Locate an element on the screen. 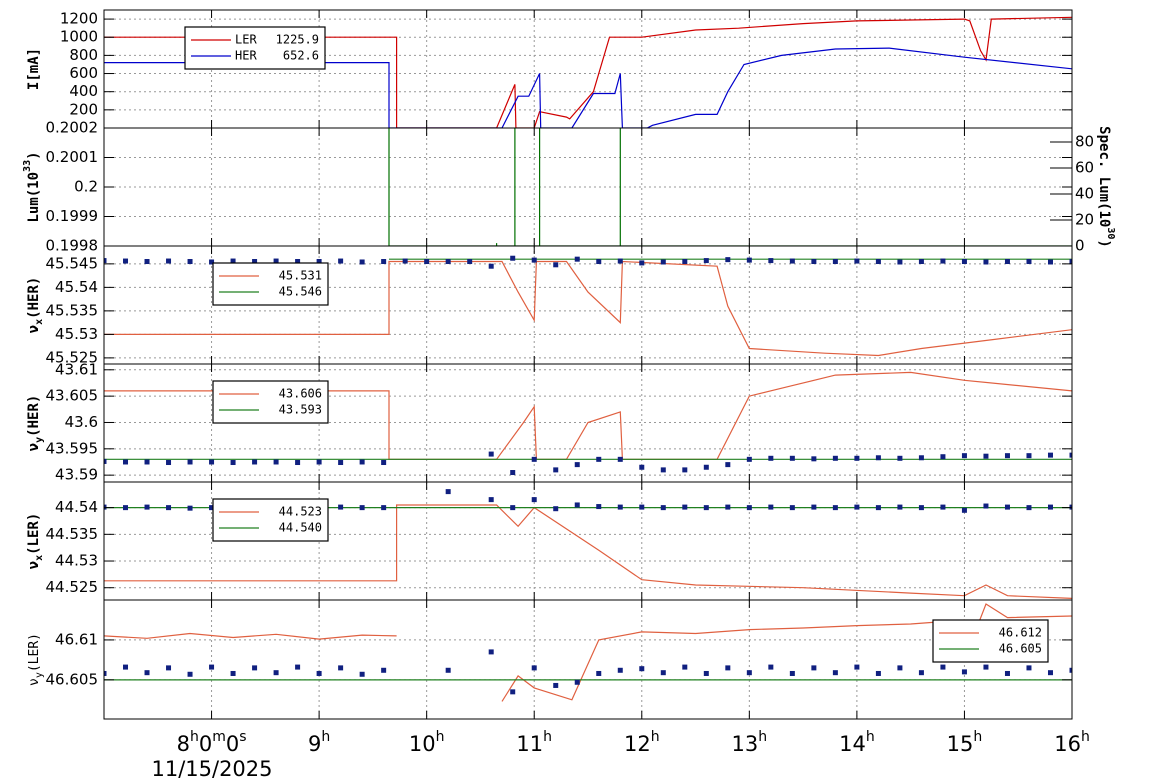  axis-label-script: 30 is located at coordinates (1110, 233).